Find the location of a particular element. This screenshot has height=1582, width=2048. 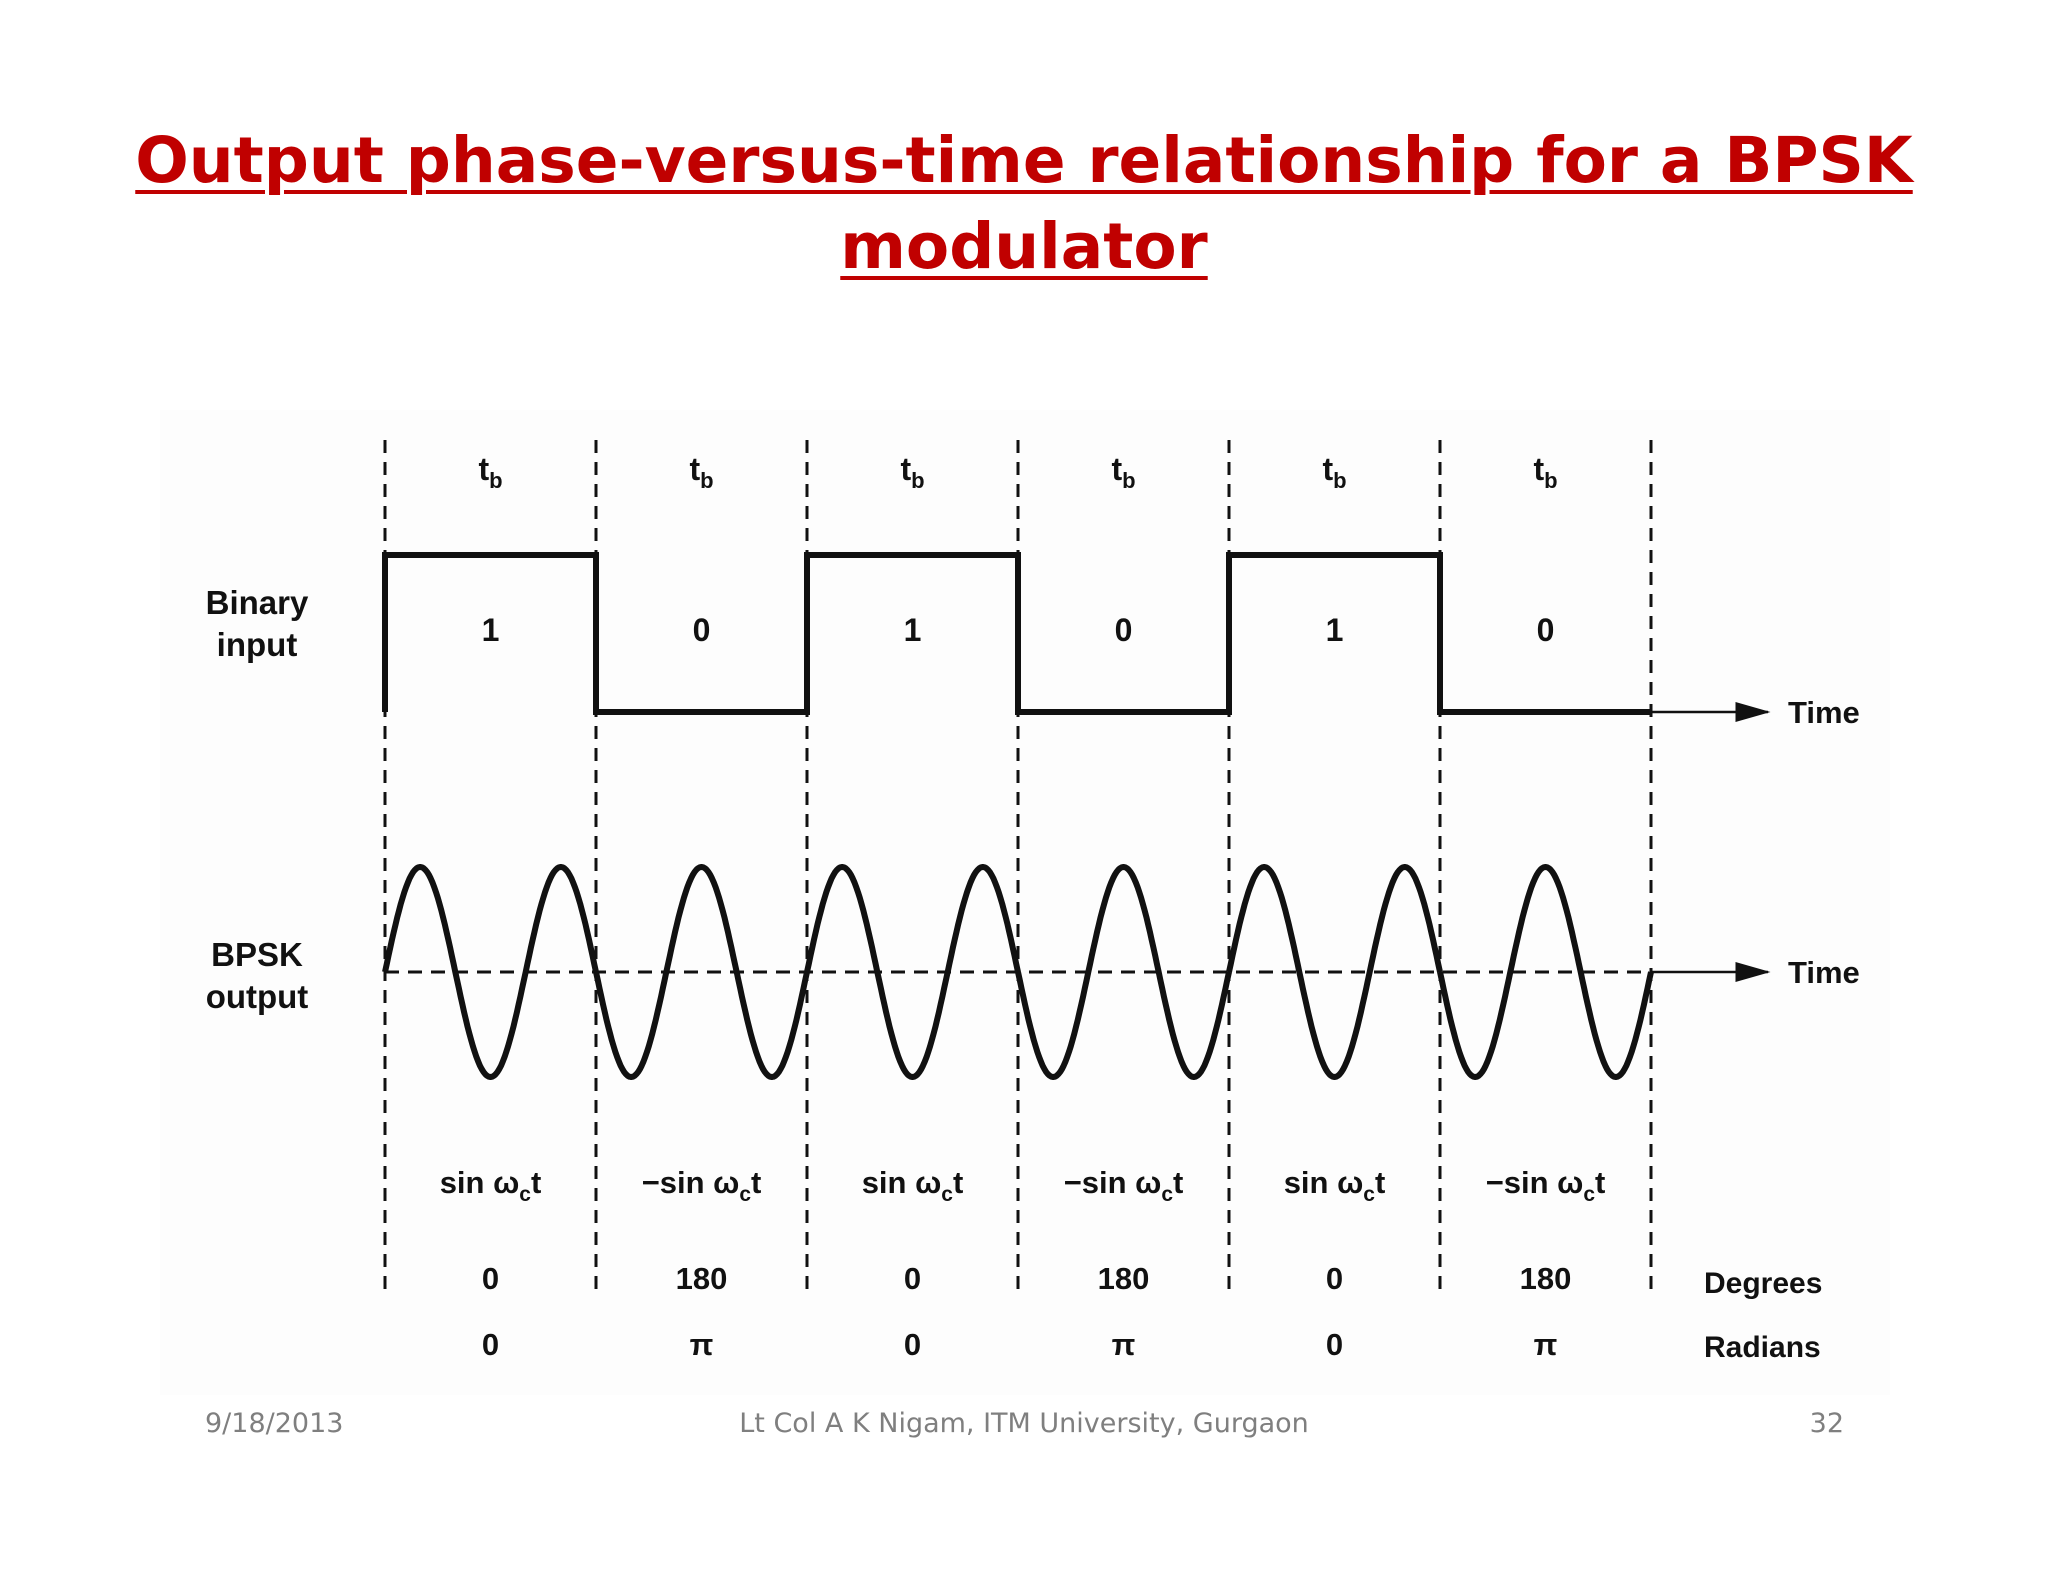

bpsk-output-label: BPSK is located at coordinates (257, 954).